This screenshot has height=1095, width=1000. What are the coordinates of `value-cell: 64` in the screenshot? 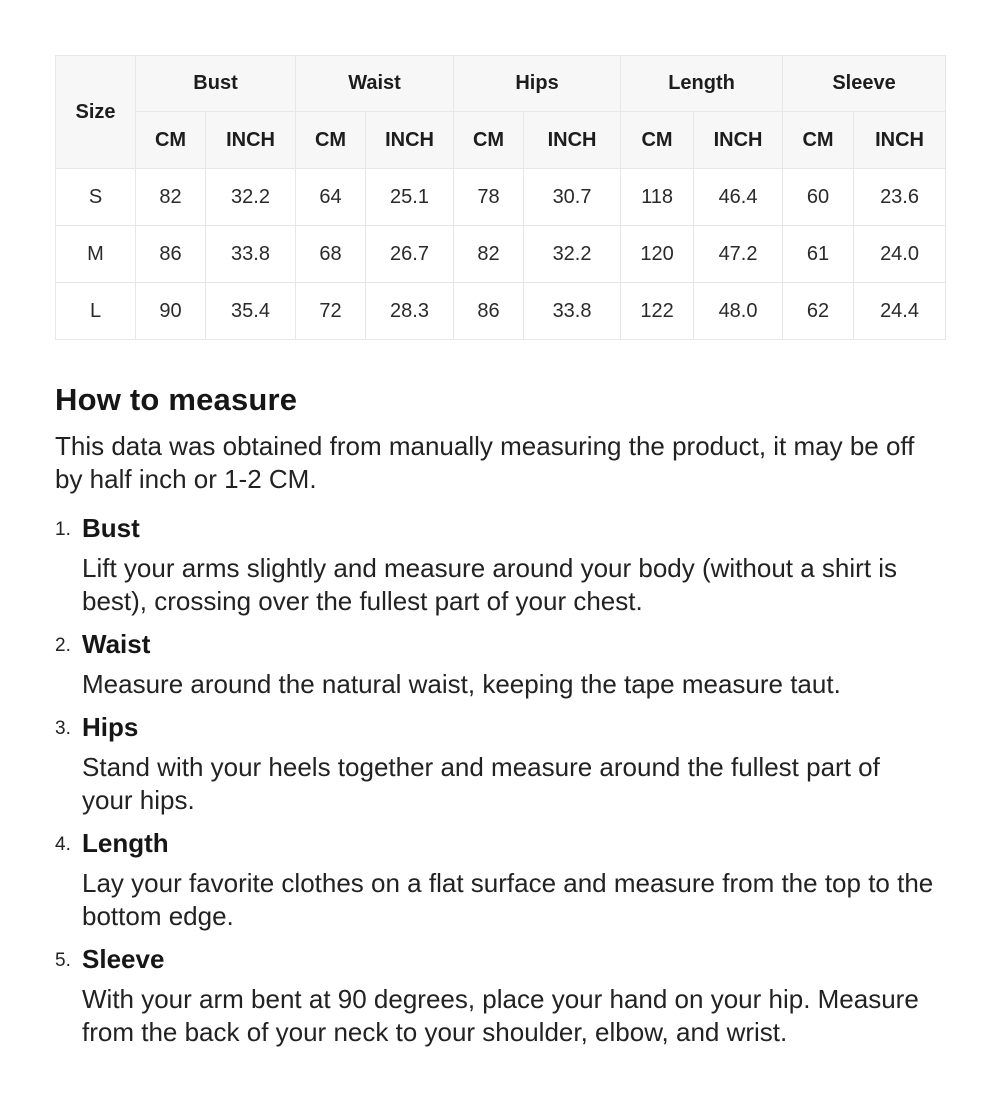 It's located at (331, 197).